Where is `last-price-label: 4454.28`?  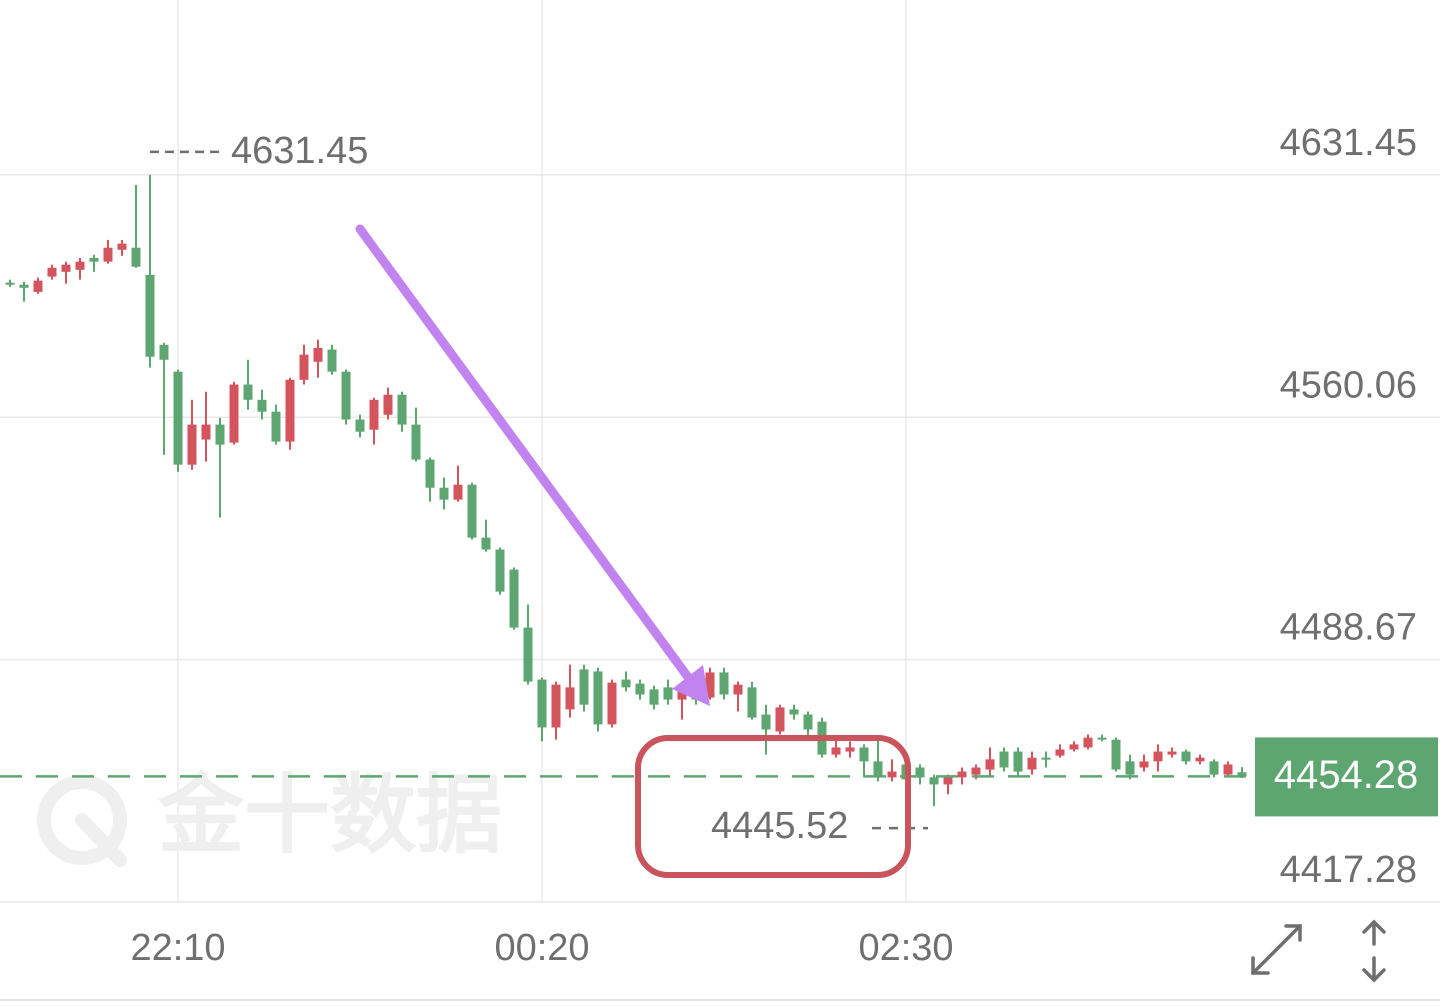
last-price-label: 4454.28 is located at coordinates (1346, 775).